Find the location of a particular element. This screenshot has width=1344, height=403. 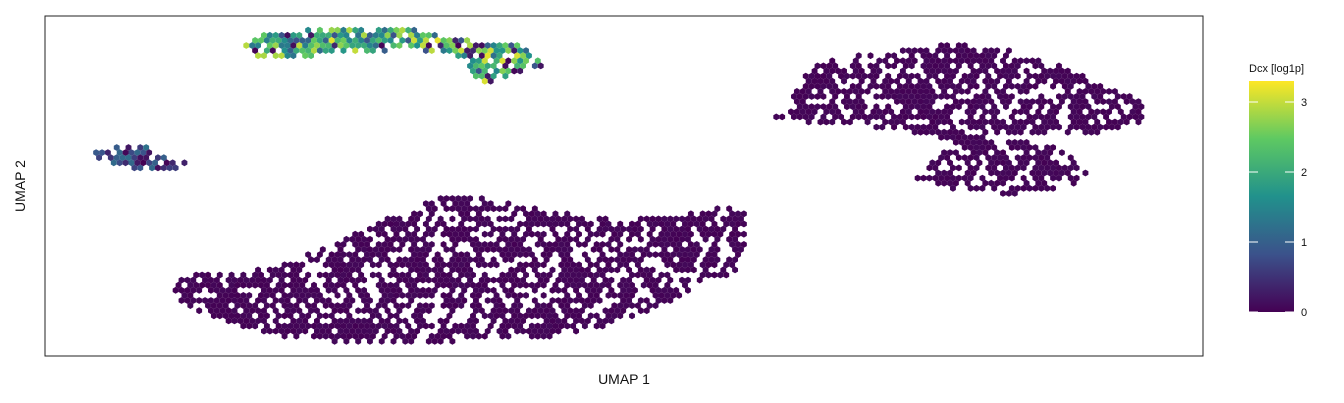

hex-bin-left is located at coordinates (131, 163).